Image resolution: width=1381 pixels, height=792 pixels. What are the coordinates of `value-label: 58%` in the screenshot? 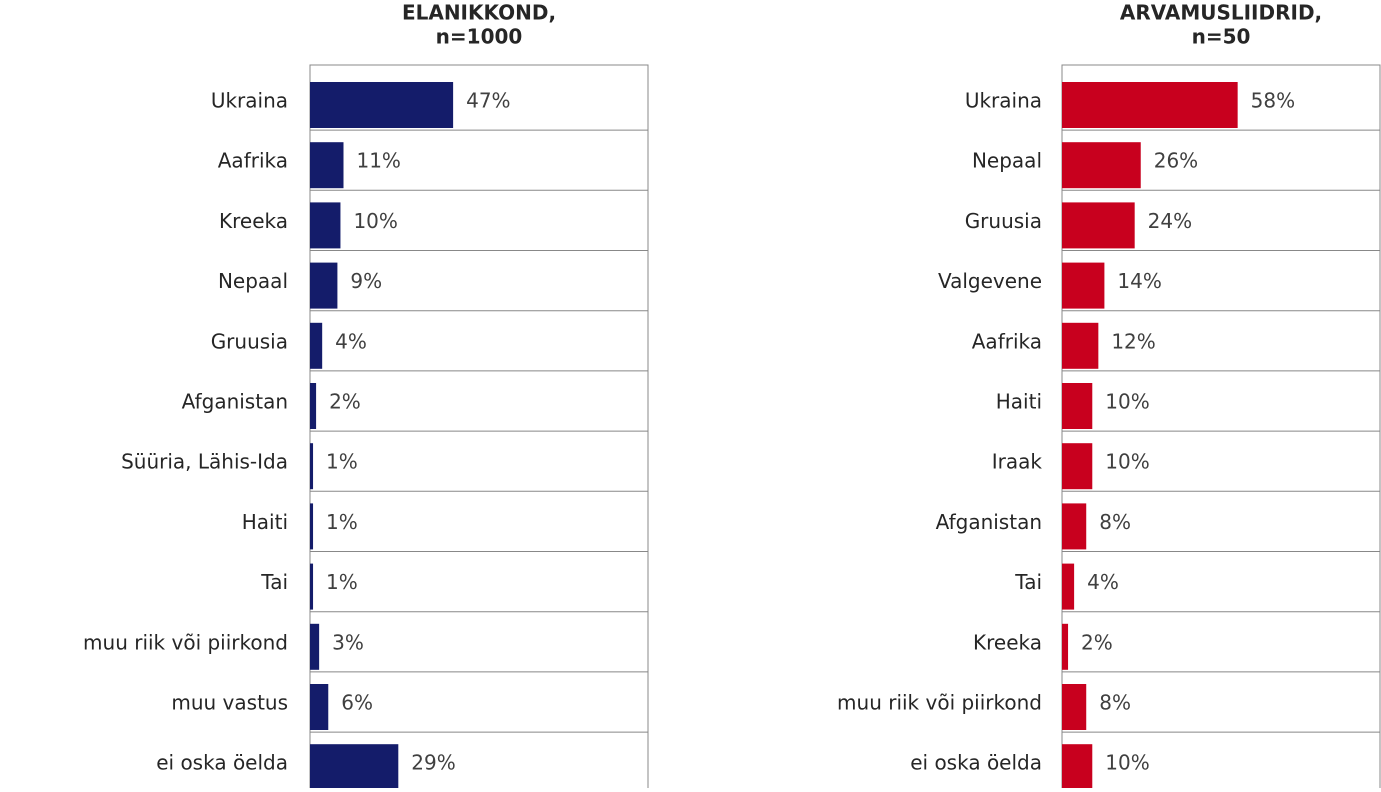 It's located at (1273, 101).